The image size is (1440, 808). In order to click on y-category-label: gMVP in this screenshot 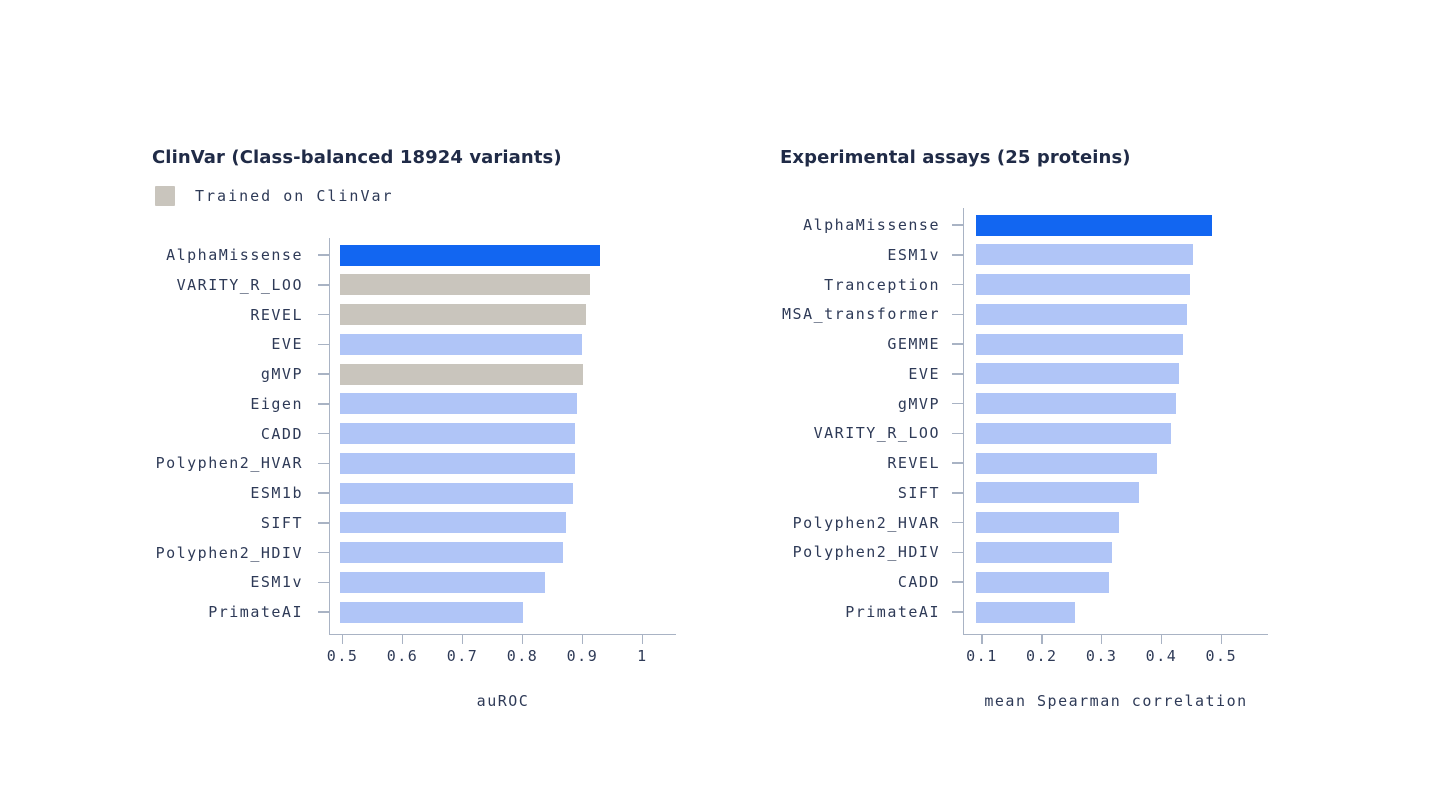, I will do `click(918, 403)`.